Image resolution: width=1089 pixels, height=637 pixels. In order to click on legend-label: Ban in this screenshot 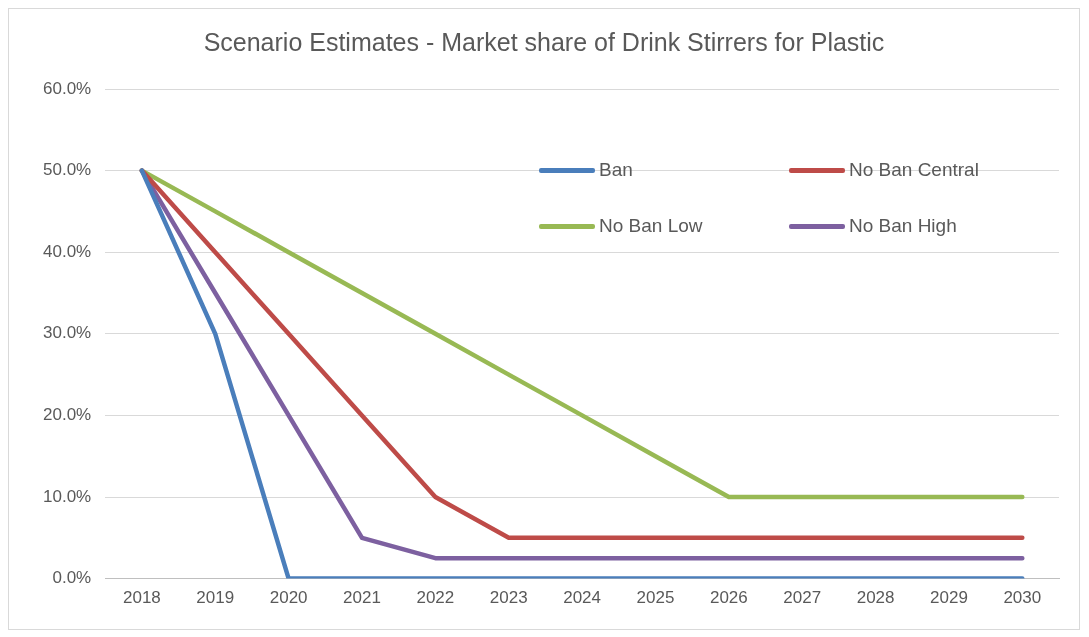, I will do `click(616, 170)`.